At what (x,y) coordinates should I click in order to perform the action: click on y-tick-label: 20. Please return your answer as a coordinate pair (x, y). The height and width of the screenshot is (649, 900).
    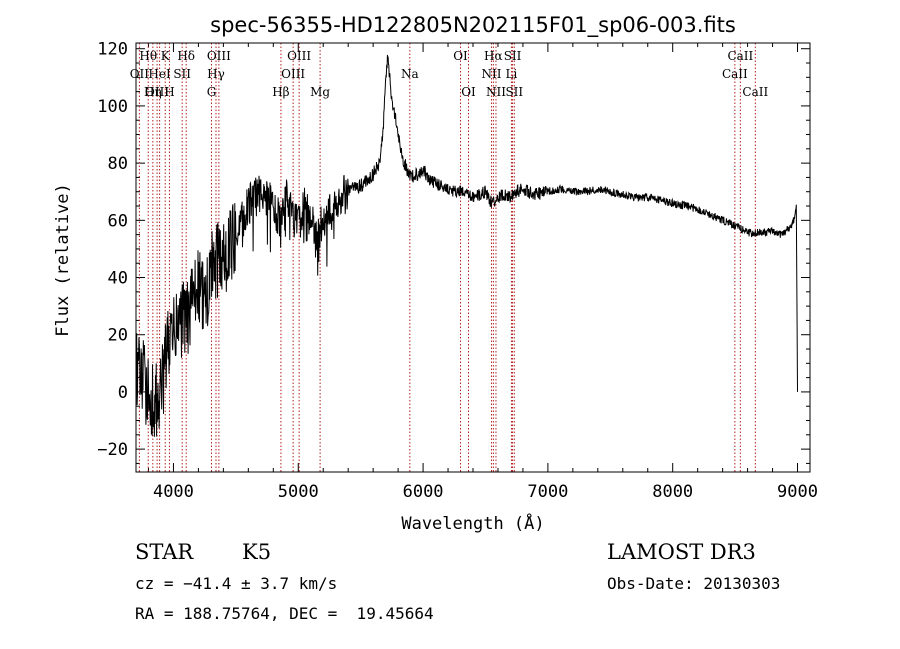
    Looking at the image, I should click on (118, 336).